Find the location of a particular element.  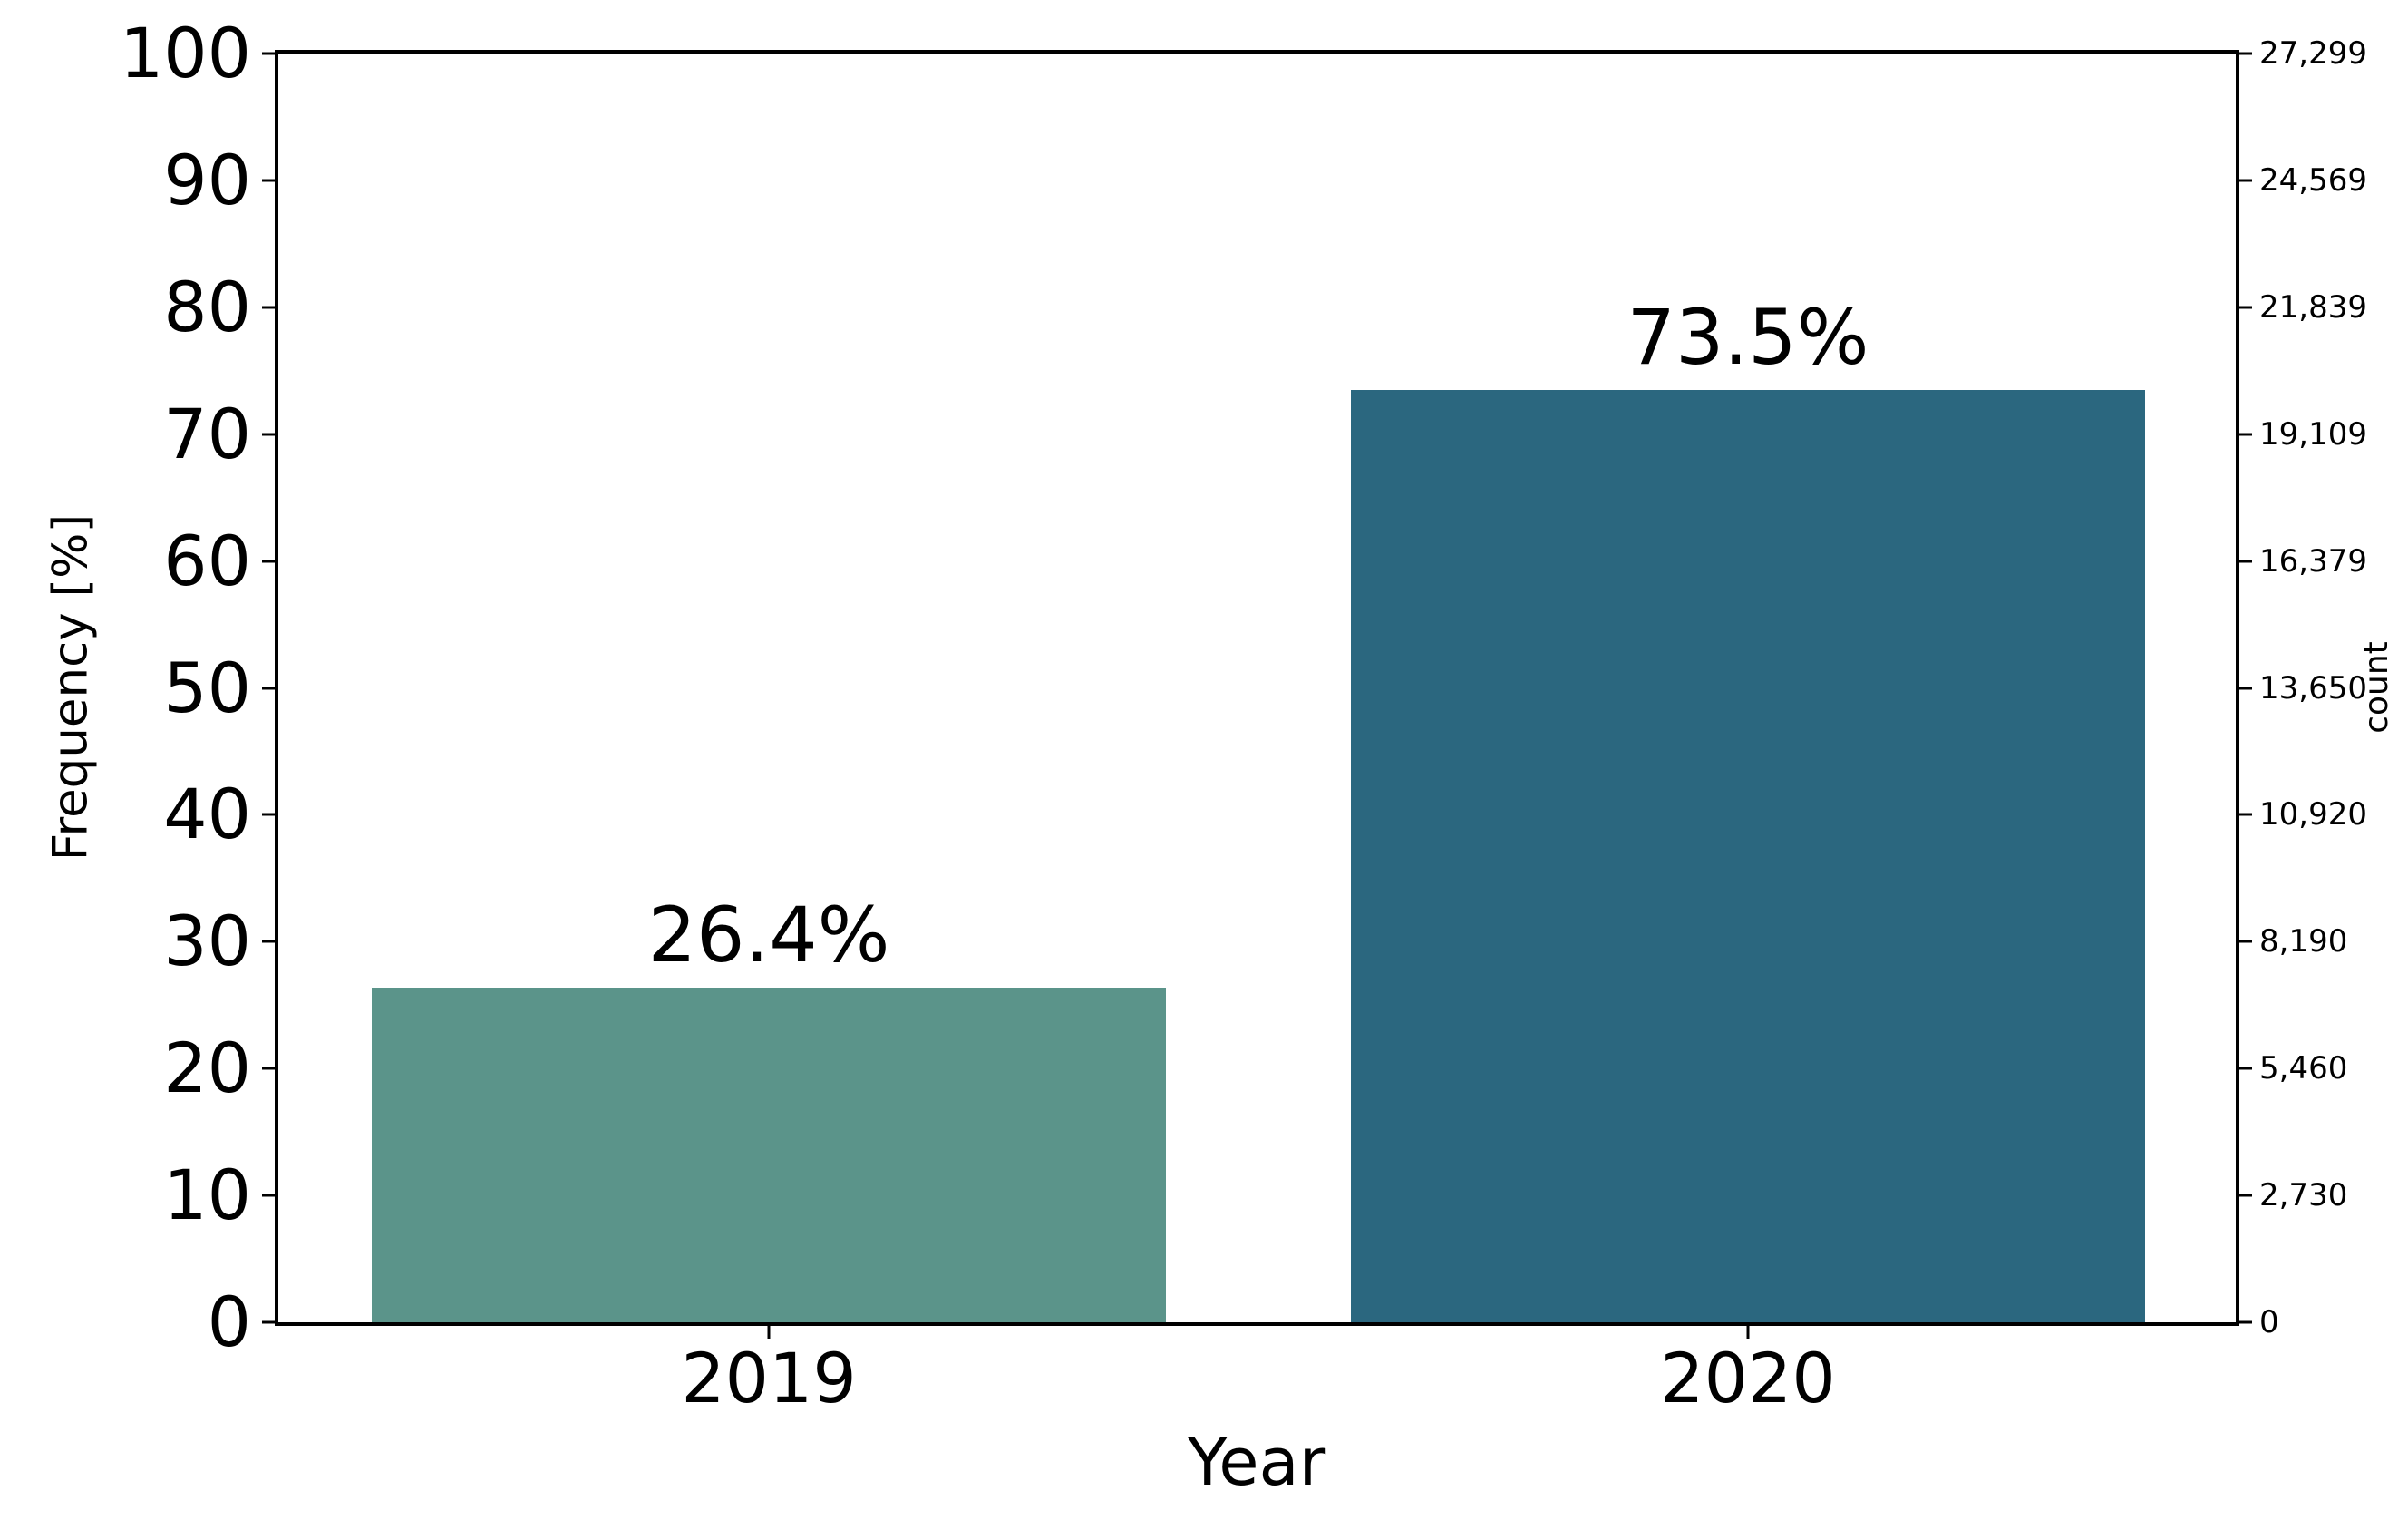

y-tick-label-left: 40 is located at coordinates (207, 814).